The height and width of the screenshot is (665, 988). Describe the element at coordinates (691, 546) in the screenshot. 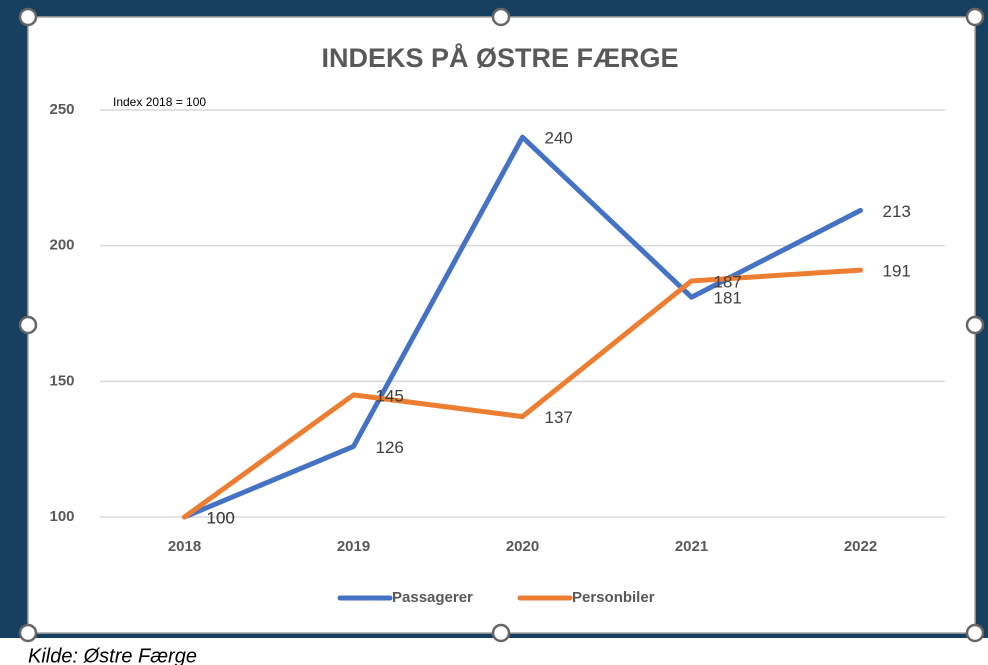

I see `x-tick-label: 2021` at that location.